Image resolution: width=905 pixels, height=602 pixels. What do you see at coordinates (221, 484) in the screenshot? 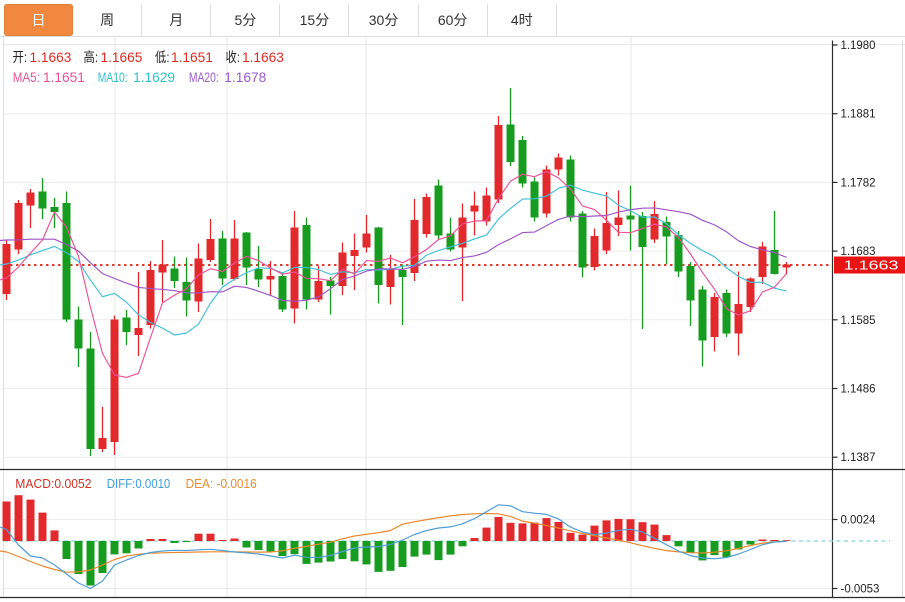
I see `svg-text: DEA: -0.0016` at bounding box center [221, 484].